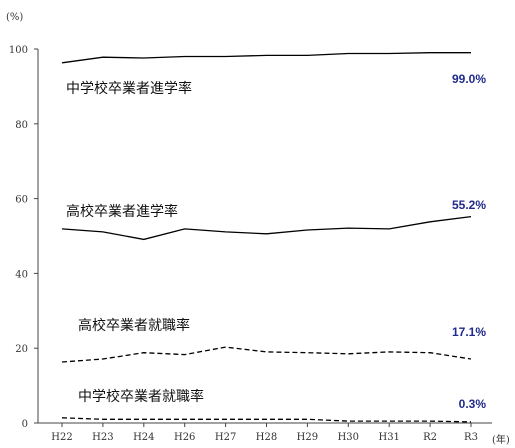 This screenshot has height=448, width=515. What do you see at coordinates (307, 437) in the screenshot?
I see `x-tick-label: H29` at bounding box center [307, 437].